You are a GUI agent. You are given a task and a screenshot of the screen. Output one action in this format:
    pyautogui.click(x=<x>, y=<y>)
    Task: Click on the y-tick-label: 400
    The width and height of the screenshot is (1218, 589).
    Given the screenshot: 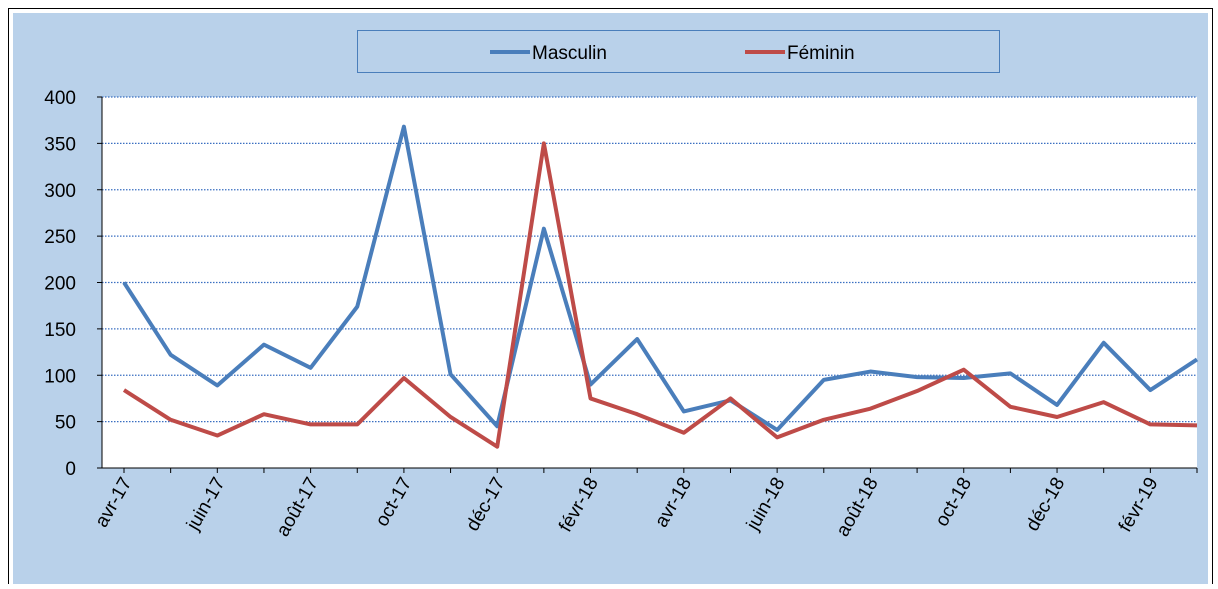 What is the action you would take?
    pyautogui.click(x=60, y=98)
    